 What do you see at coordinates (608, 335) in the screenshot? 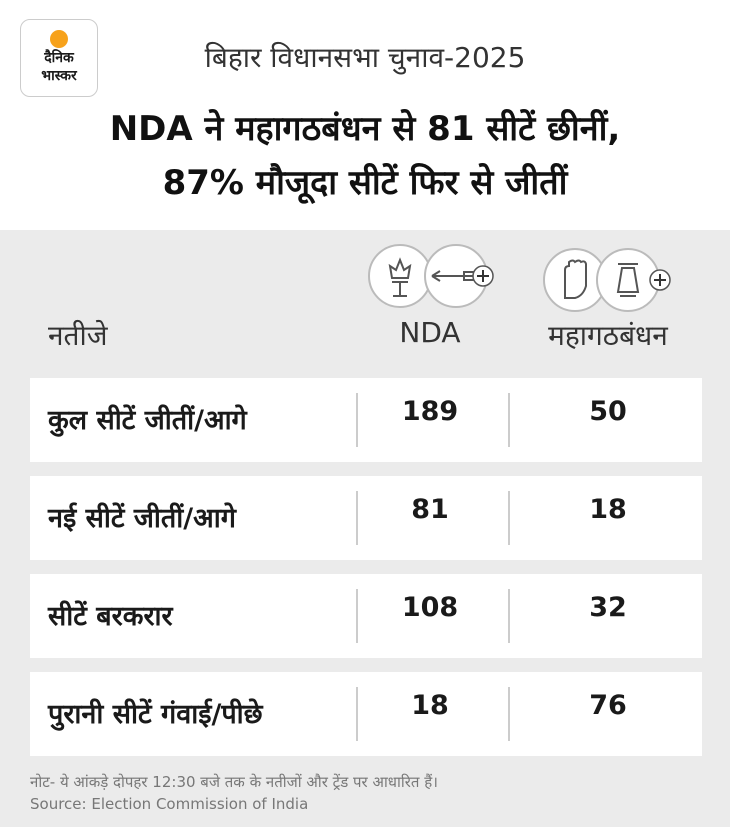
I see `column-header: महागठबंधन` at bounding box center [608, 335].